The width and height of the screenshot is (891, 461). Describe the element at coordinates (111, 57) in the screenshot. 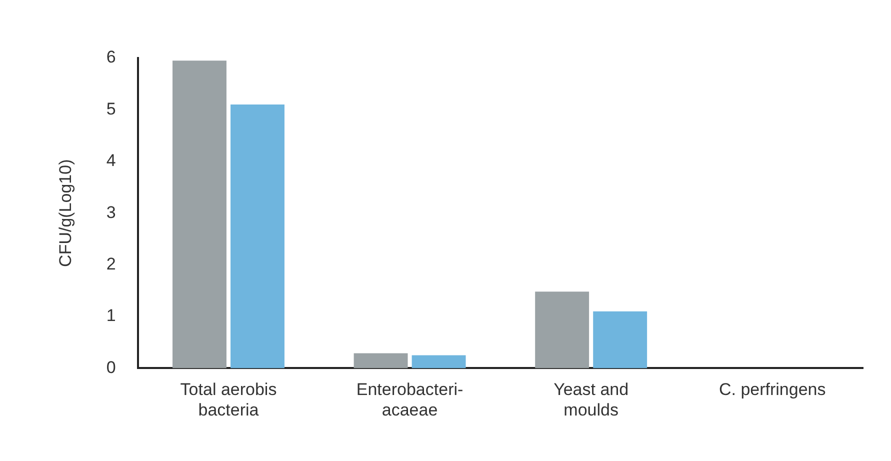

I see `y-tick-label: 6` at that location.